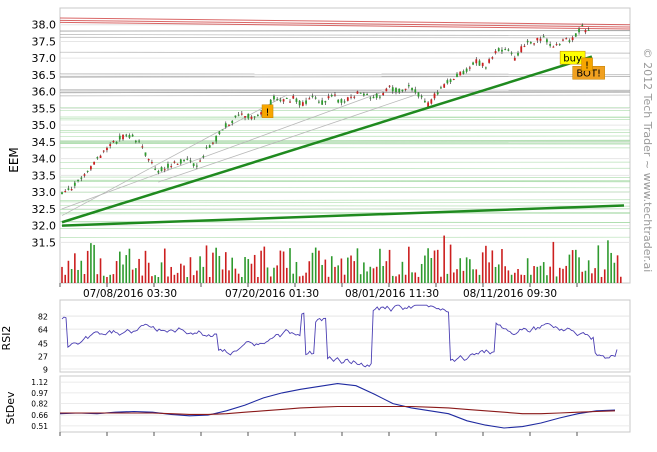 Image resolution: width=657 pixels, height=452 pixels. I want to click on stdev-tick-label: 0.51, so click(39, 426).